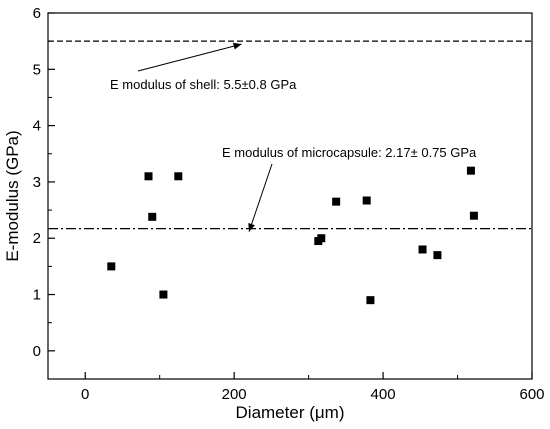 Image resolution: width=550 pixels, height=429 pixels. I want to click on annotation-label: E modulus of shell: 5.5±0.8 GPa, so click(203, 84).